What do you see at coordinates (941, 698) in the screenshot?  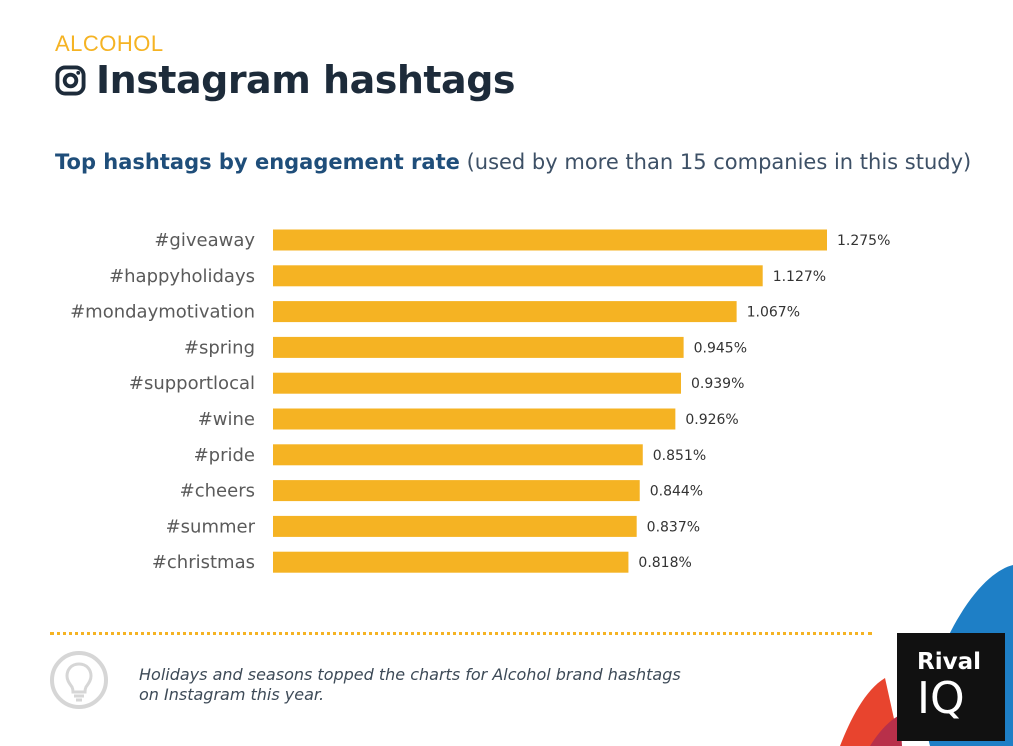 I see `logo-line-2: IQ` at bounding box center [941, 698].